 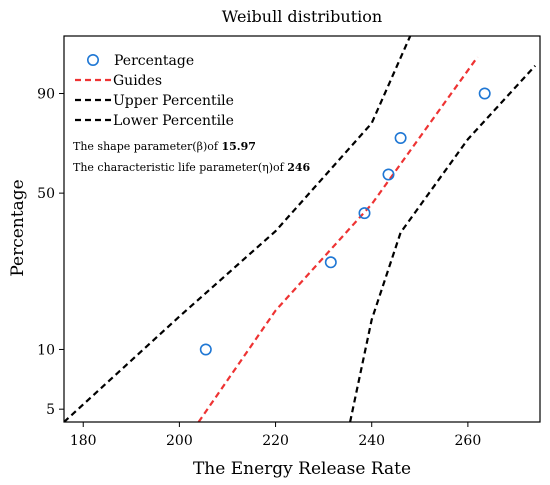 I want to click on legend-entry-label: Percentage, so click(x=154, y=61).